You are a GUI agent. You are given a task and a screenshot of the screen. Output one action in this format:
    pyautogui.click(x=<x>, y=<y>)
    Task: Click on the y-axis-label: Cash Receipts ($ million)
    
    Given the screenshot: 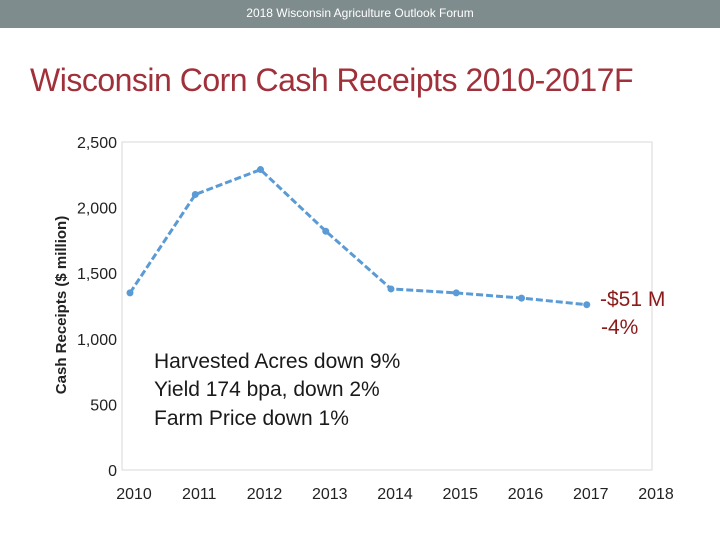 What is the action you would take?
    pyautogui.click(x=61, y=305)
    